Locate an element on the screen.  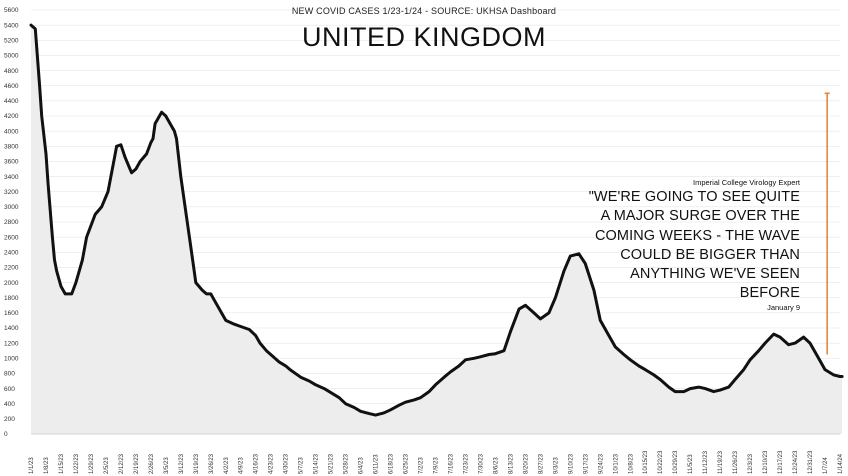
x-tick-label: 2/12/23 is located at coordinates (122, 463).